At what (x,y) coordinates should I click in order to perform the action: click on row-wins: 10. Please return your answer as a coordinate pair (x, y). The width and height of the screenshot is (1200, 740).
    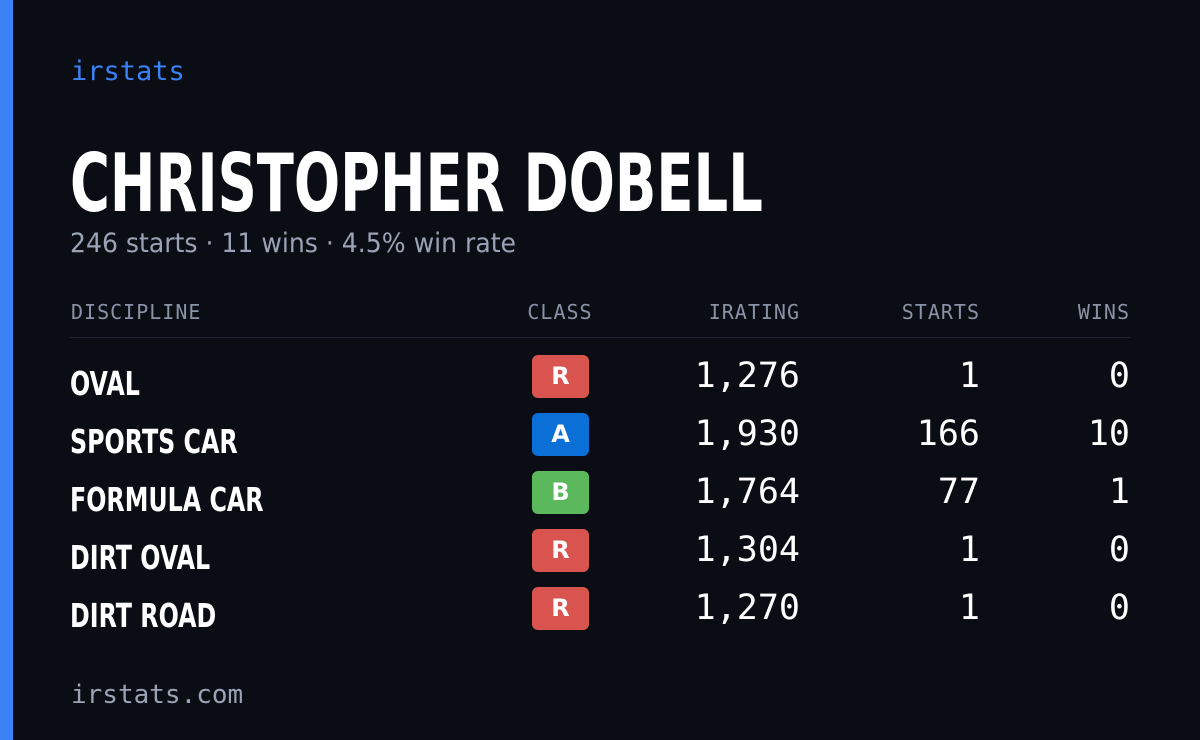
    Looking at the image, I should click on (1108, 434).